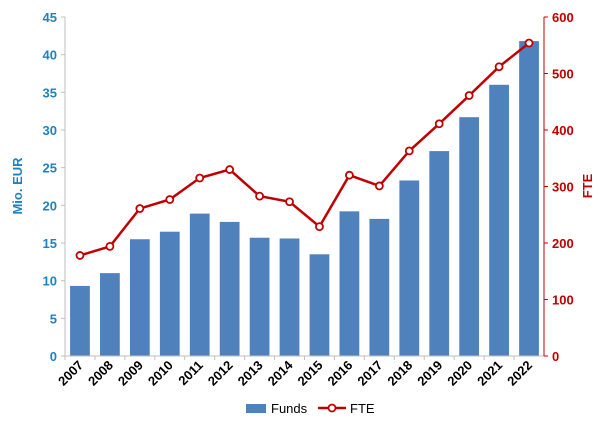  What do you see at coordinates (50, 205) in the screenshot?
I see `left-tick-label: 20` at bounding box center [50, 205].